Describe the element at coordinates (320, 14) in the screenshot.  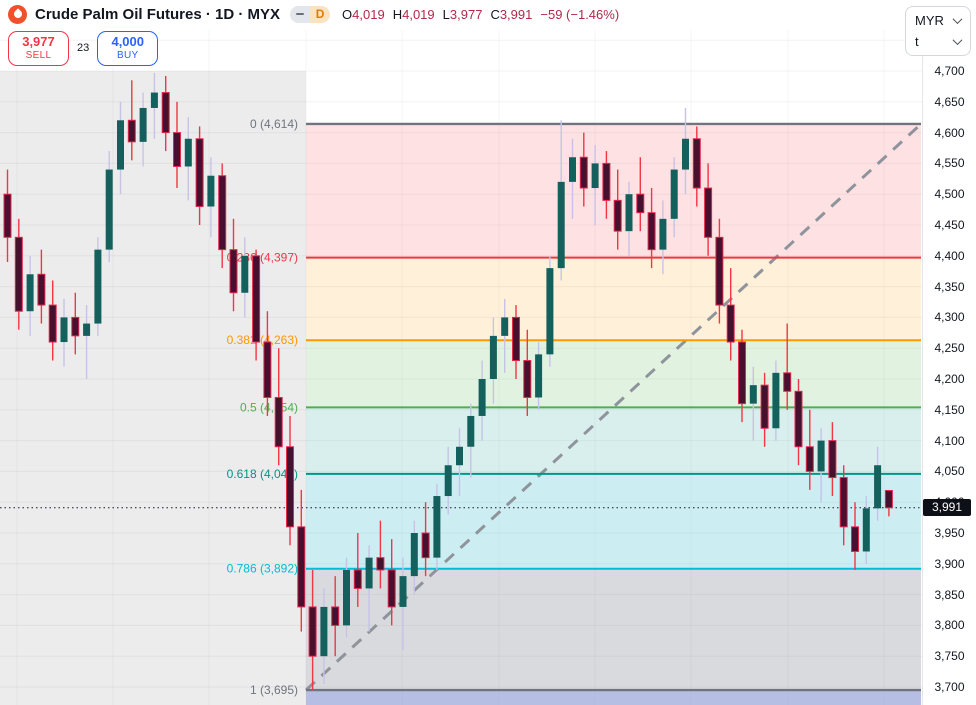
I see `interval-badge: D` at that location.